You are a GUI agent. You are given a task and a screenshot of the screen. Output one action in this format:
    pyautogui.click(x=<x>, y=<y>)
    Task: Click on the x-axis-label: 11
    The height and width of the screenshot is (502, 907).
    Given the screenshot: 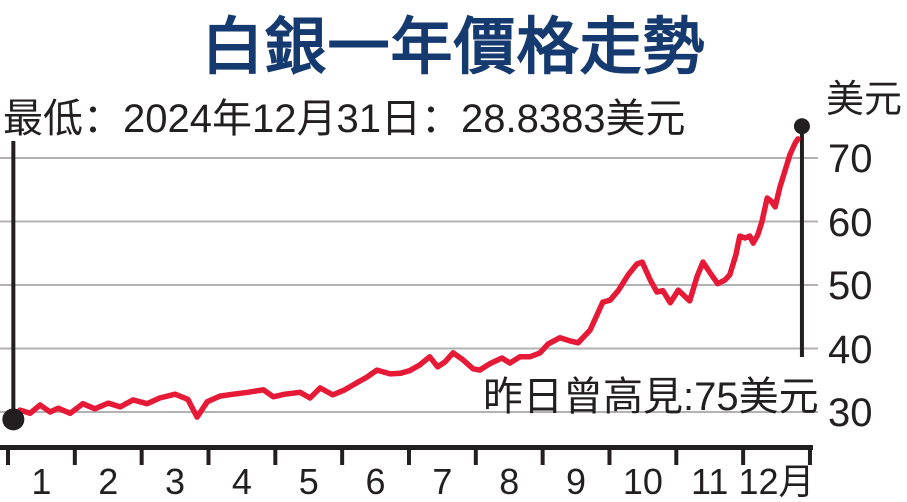 What is the action you would take?
    pyautogui.click(x=710, y=481)
    